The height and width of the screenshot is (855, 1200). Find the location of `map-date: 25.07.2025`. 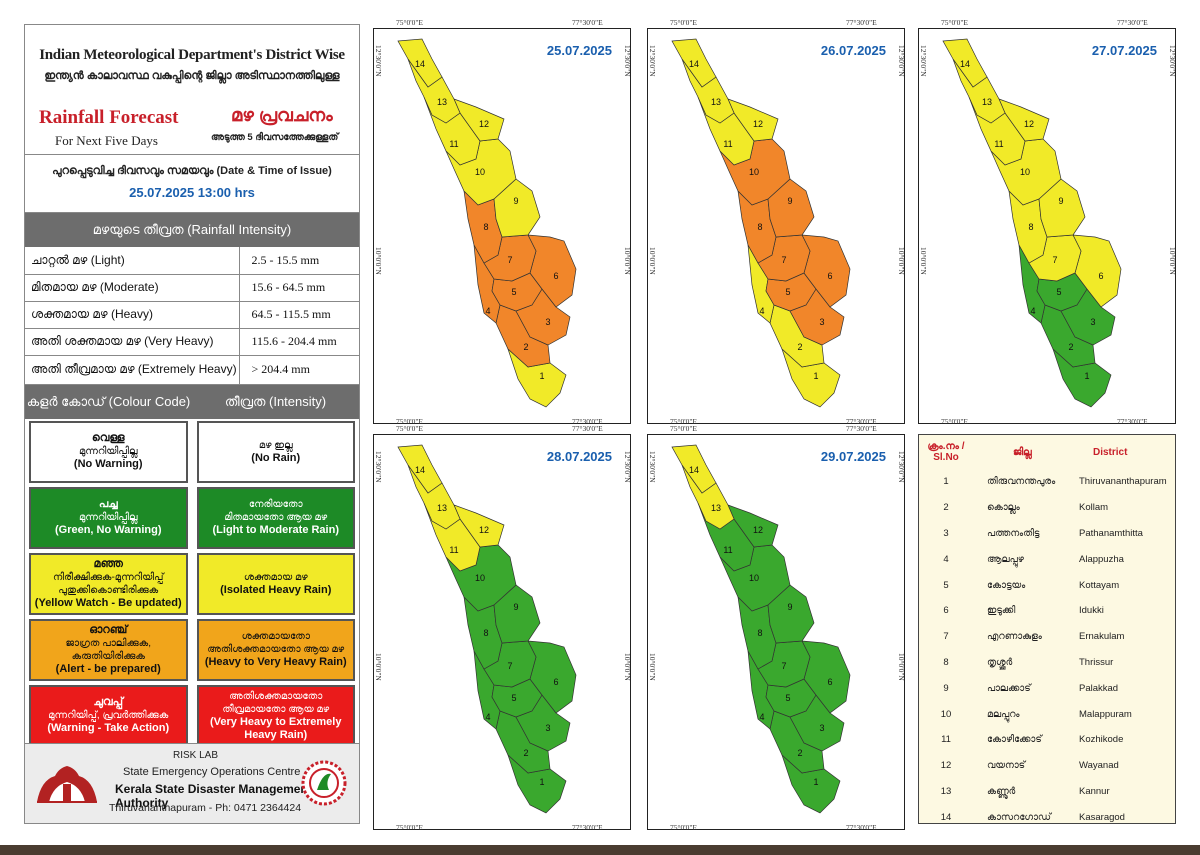

map-date: 25.07.2025 is located at coordinates (579, 50).